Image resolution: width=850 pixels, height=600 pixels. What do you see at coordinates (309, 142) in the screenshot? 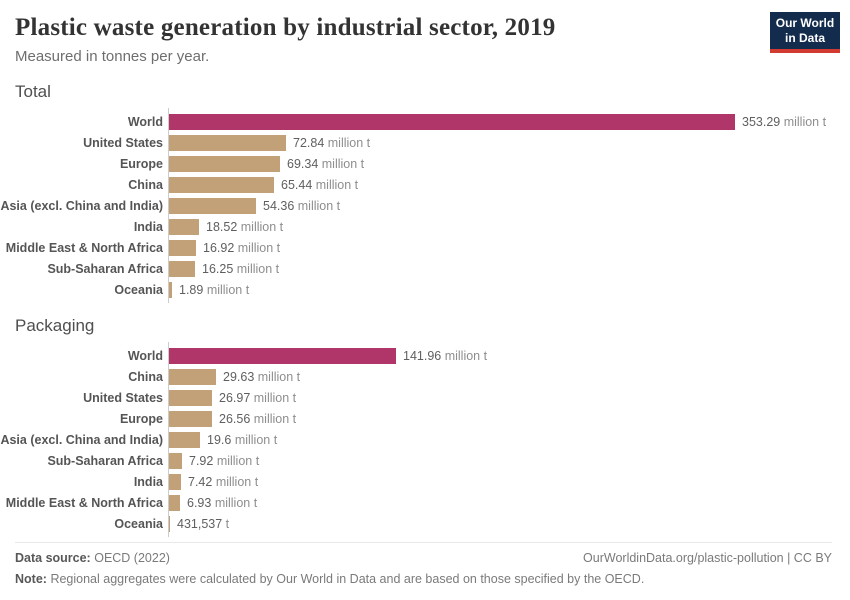
I see `value-number: 72.84` at bounding box center [309, 142].